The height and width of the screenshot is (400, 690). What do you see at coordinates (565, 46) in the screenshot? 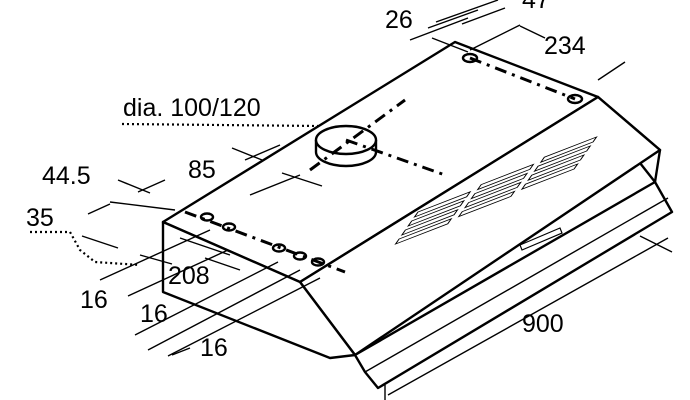
I see `dim-234: 234` at bounding box center [565, 46].